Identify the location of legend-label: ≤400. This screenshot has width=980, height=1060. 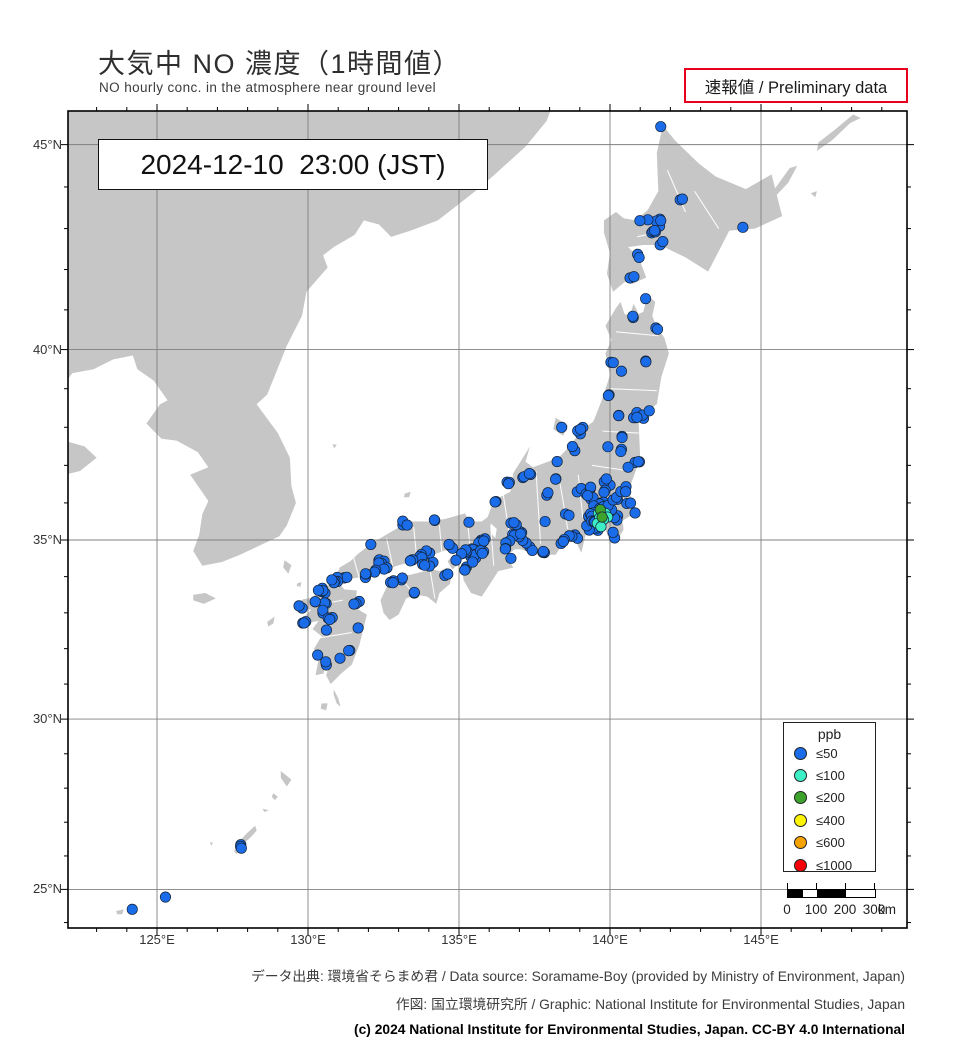
(830, 820).